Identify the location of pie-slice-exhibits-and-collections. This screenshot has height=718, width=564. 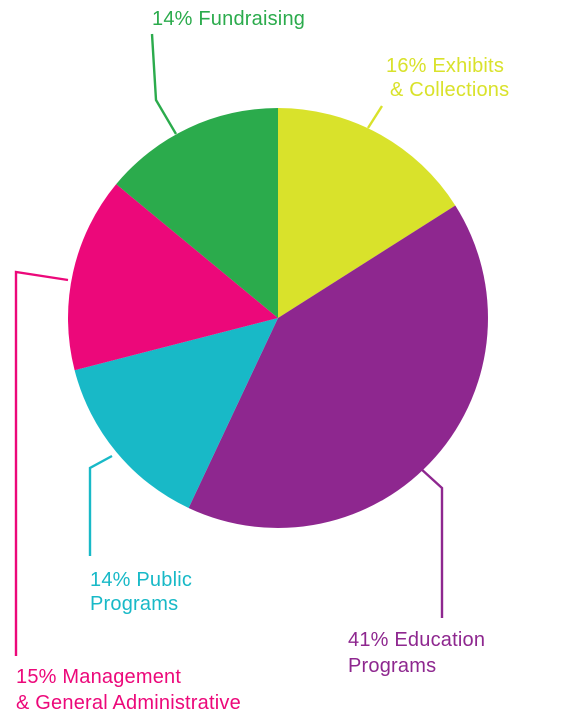
(367, 213).